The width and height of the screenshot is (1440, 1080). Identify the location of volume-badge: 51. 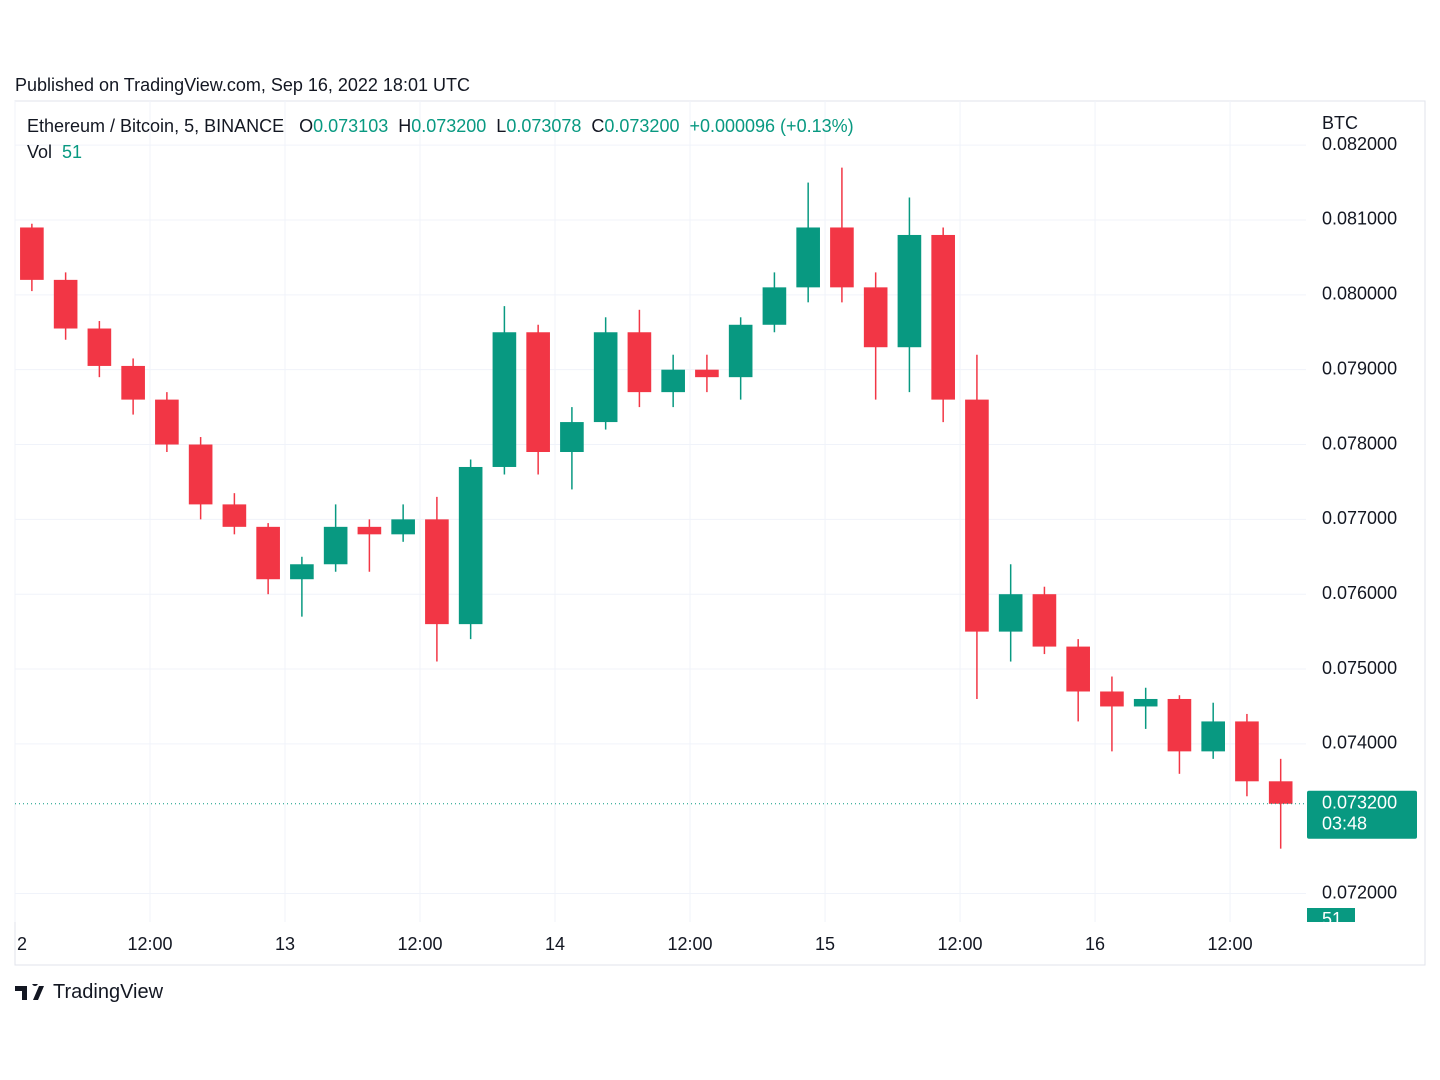
(1332, 919).